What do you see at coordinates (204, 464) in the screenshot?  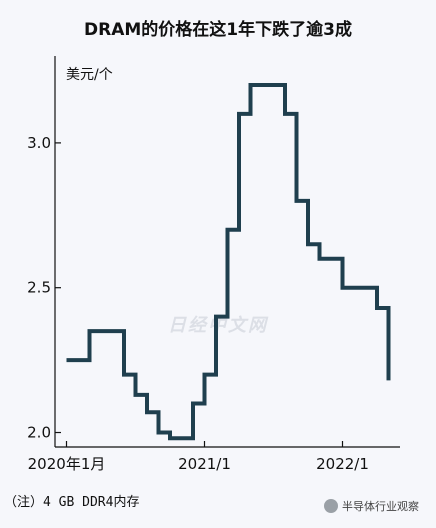 I see `x-tick-label: 2021/1` at bounding box center [204, 464].